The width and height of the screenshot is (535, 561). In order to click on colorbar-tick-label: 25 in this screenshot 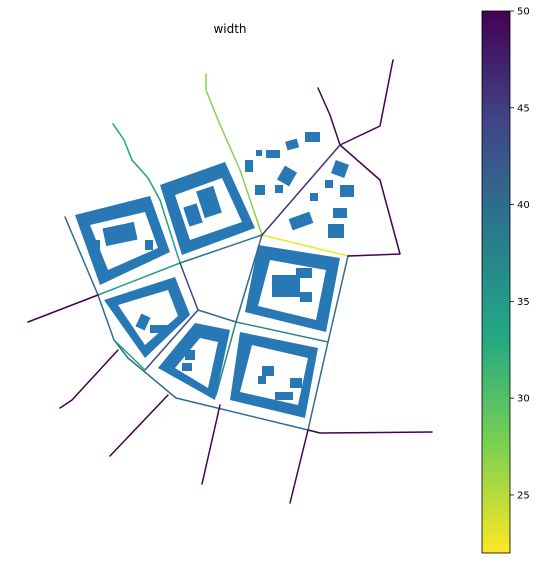, I will do `click(523, 495)`.